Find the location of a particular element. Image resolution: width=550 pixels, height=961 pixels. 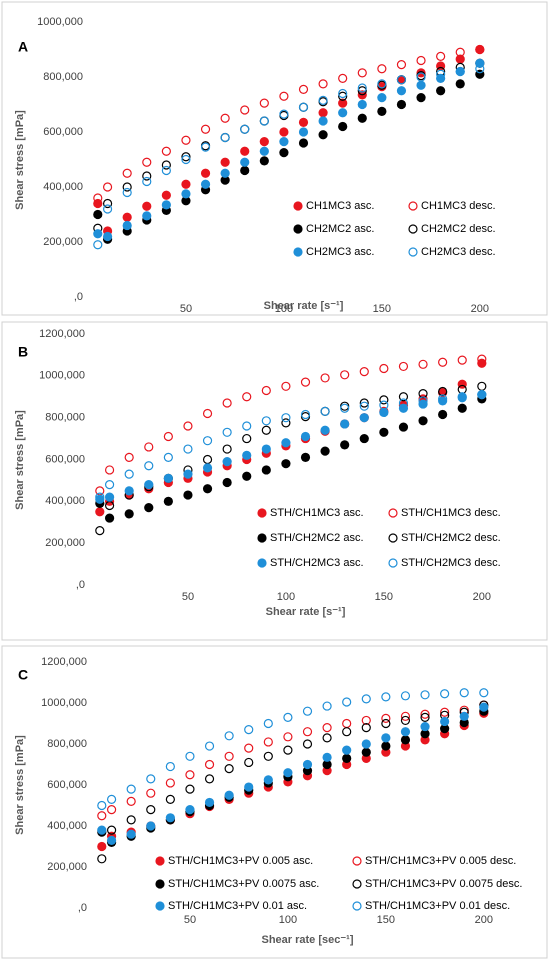

y-axis-label: Shear stress [mPa] is located at coordinates (20, 460).